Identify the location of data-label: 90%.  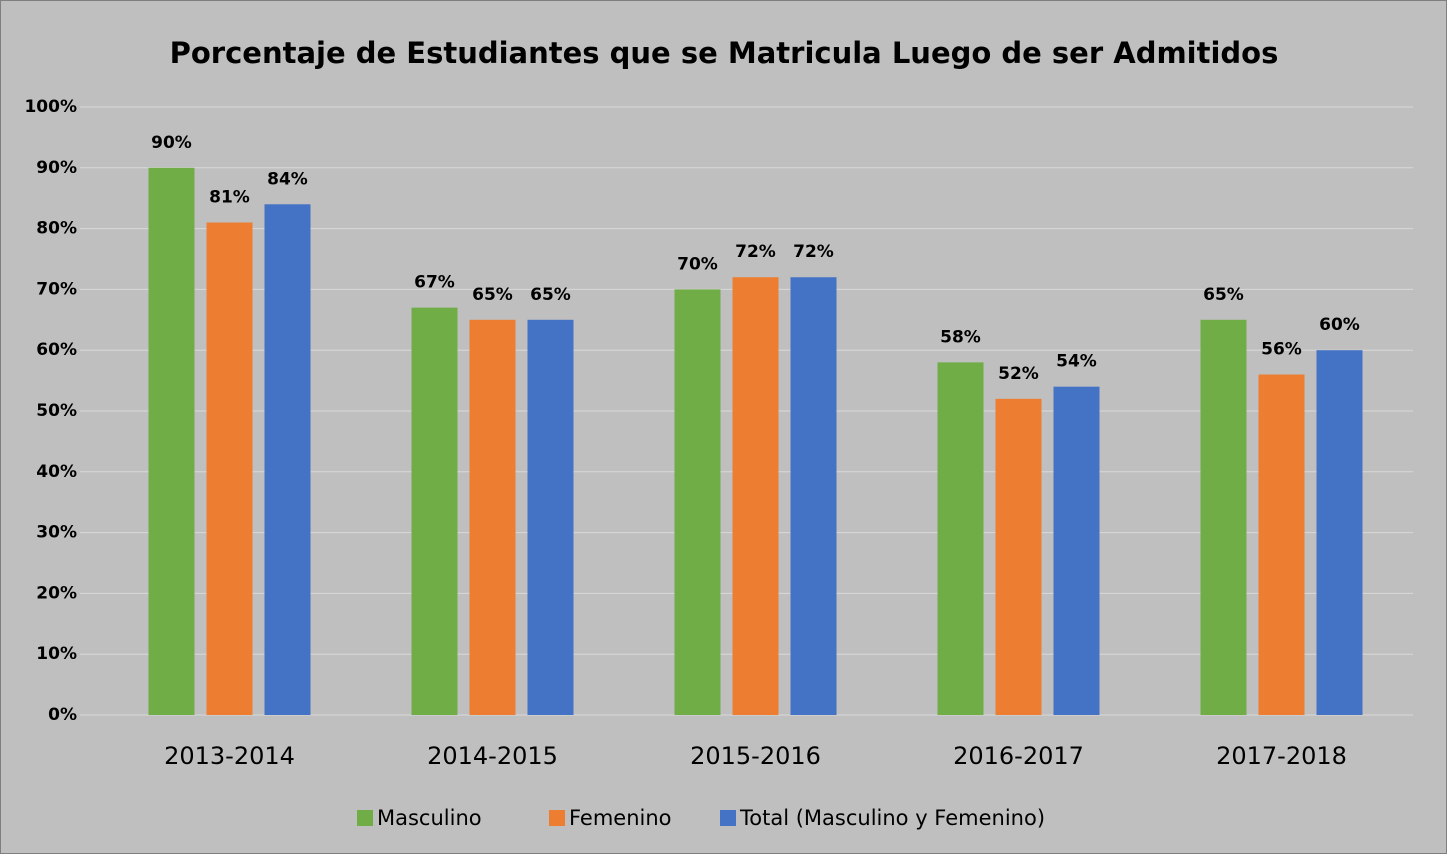
(171, 143).